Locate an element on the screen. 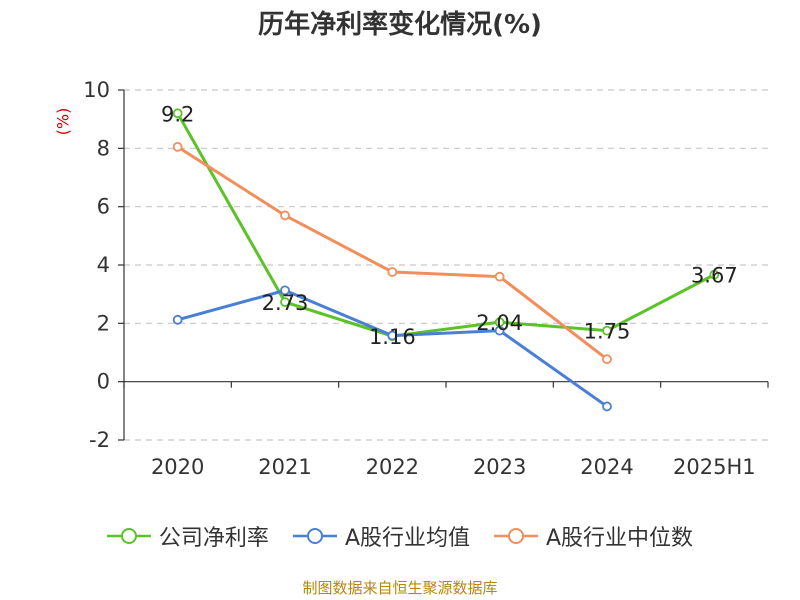  legend-label-company: 公司净利率 is located at coordinates (213, 538).